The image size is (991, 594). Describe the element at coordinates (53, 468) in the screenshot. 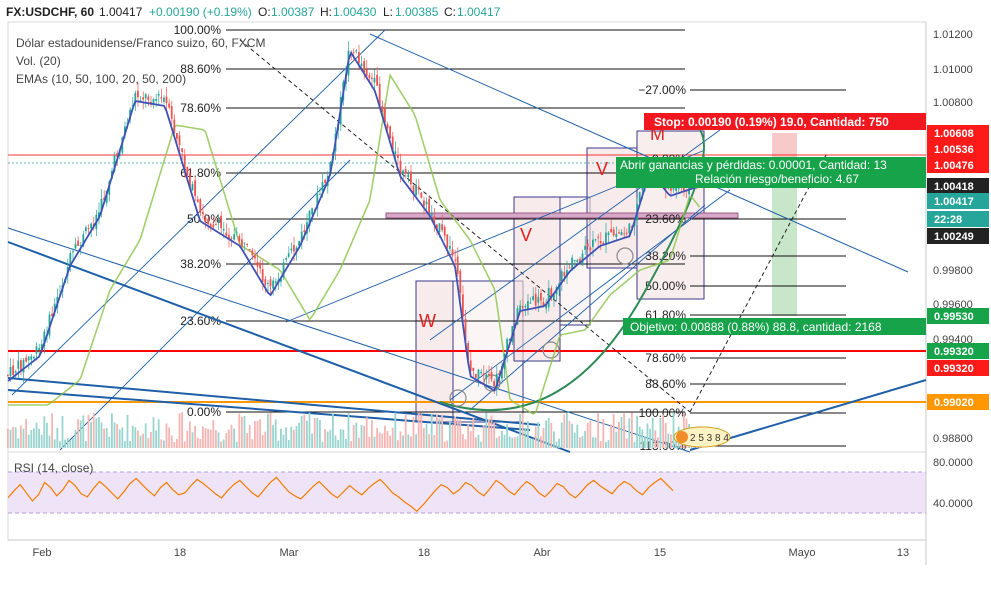

I see `rsi-label: RSI (14, close)` at that location.